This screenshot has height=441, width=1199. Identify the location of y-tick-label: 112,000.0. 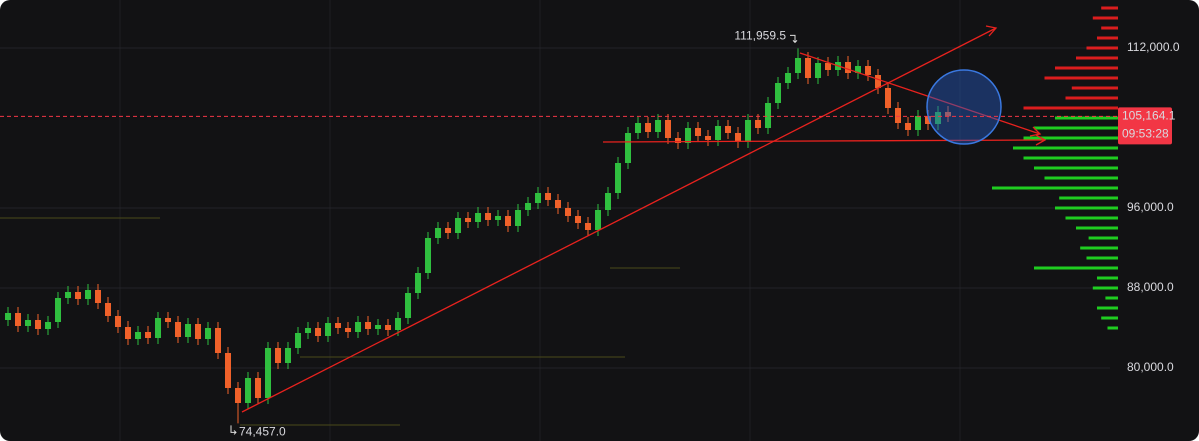
(1153, 47).